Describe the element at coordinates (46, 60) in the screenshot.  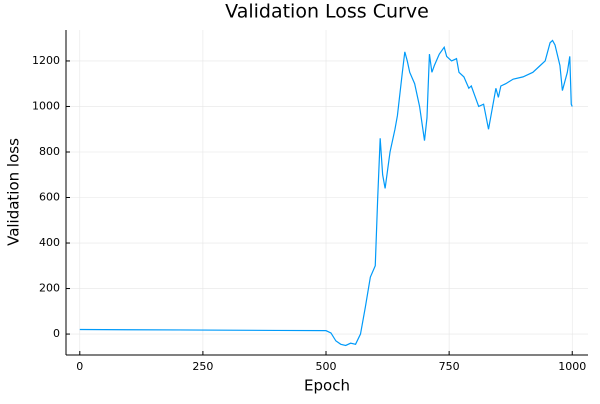
I see `y-tick-label: 1200` at that location.